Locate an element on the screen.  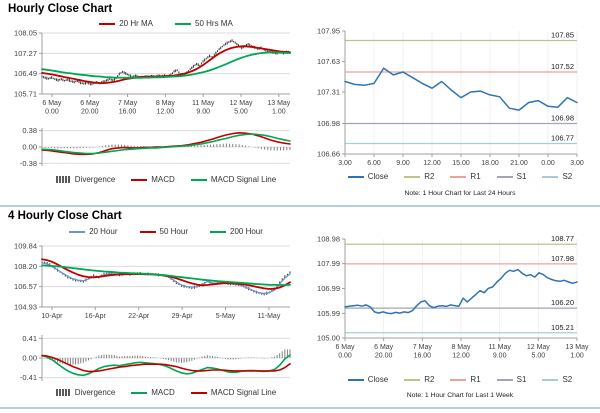
four-hourly-macd-chart: 0.41 0.00 -0.41 is located at coordinates (155, 358).